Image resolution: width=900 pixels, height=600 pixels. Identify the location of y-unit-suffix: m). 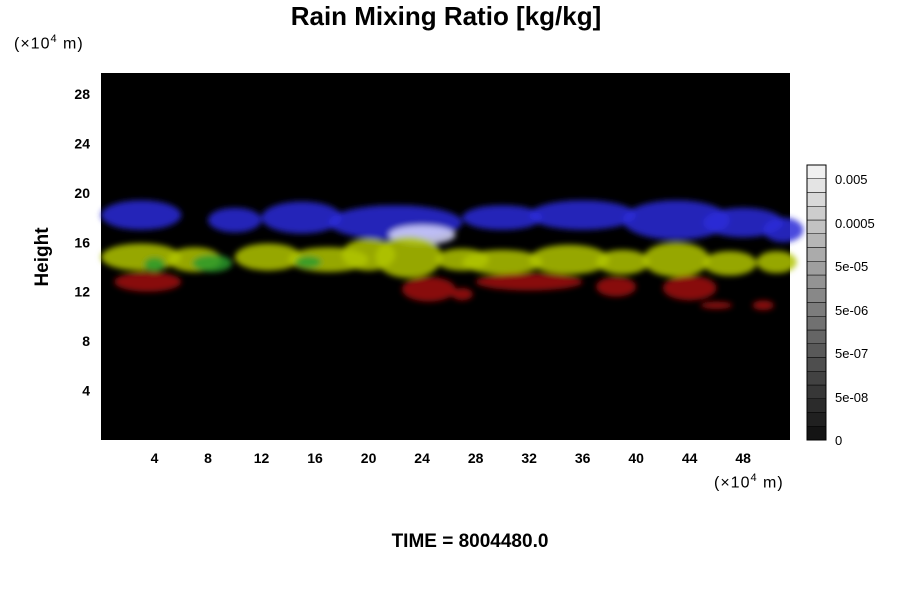
(70, 44).